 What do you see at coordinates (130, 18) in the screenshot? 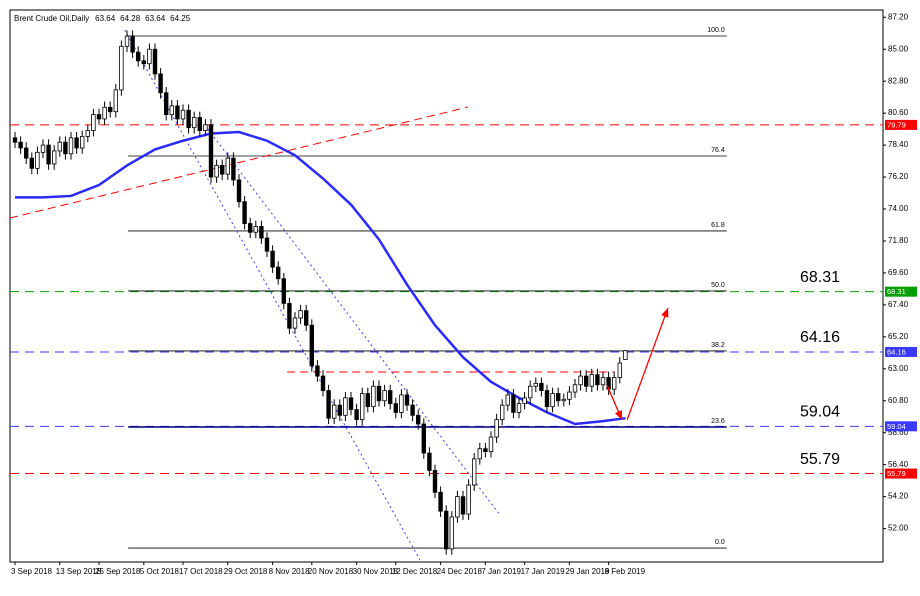
I see `ohlc-value: 64.28` at bounding box center [130, 18].